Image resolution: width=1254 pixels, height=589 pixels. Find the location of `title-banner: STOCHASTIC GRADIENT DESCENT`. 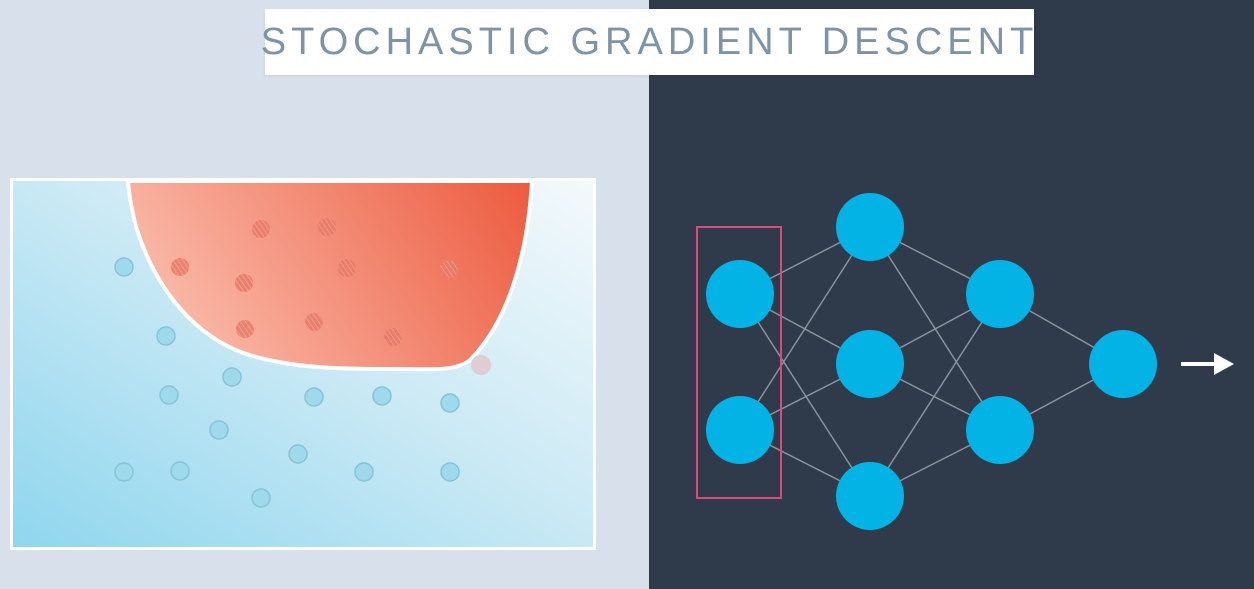

title-banner: STOCHASTIC GRADIENT DESCENT is located at coordinates (647, 42).